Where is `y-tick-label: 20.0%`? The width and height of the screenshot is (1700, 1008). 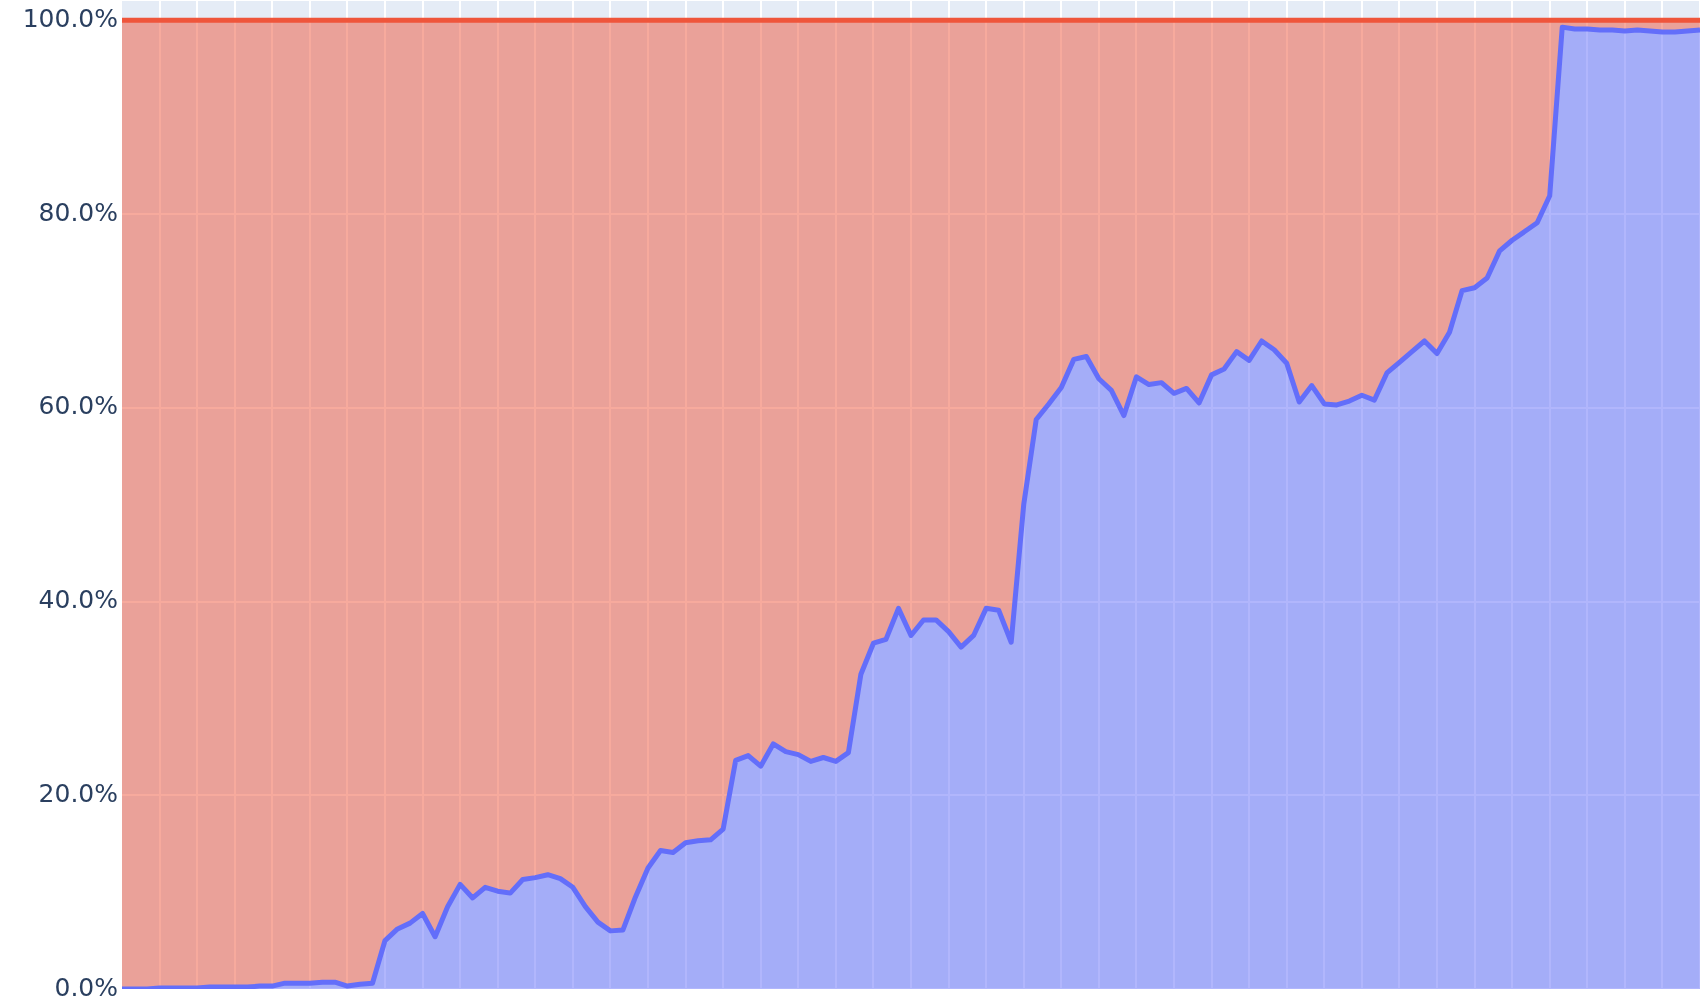 y-tick-label: 20.0% is located at coordinates (78, 793).